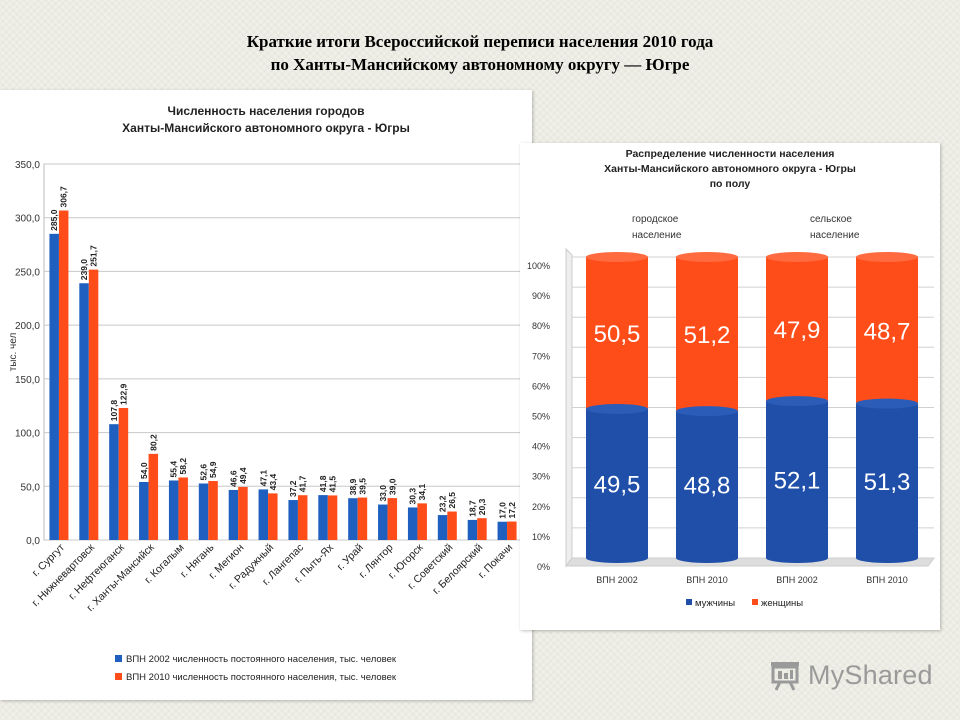  I want to click on y-tick-label: 60%, so click(541, 386).